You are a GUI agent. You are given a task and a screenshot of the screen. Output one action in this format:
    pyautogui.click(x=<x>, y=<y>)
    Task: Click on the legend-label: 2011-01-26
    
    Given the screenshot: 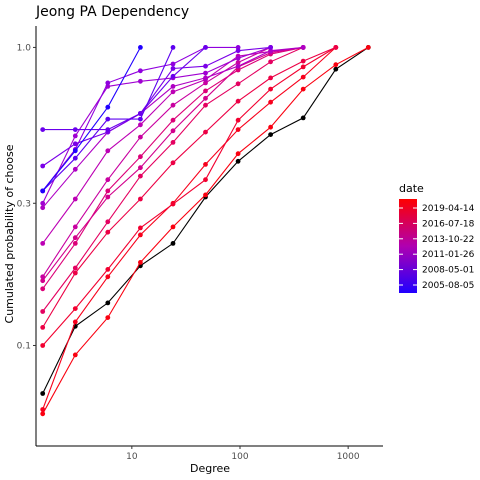 What is the action you would take?
    pyautogui.click(x=448, y=255)
    